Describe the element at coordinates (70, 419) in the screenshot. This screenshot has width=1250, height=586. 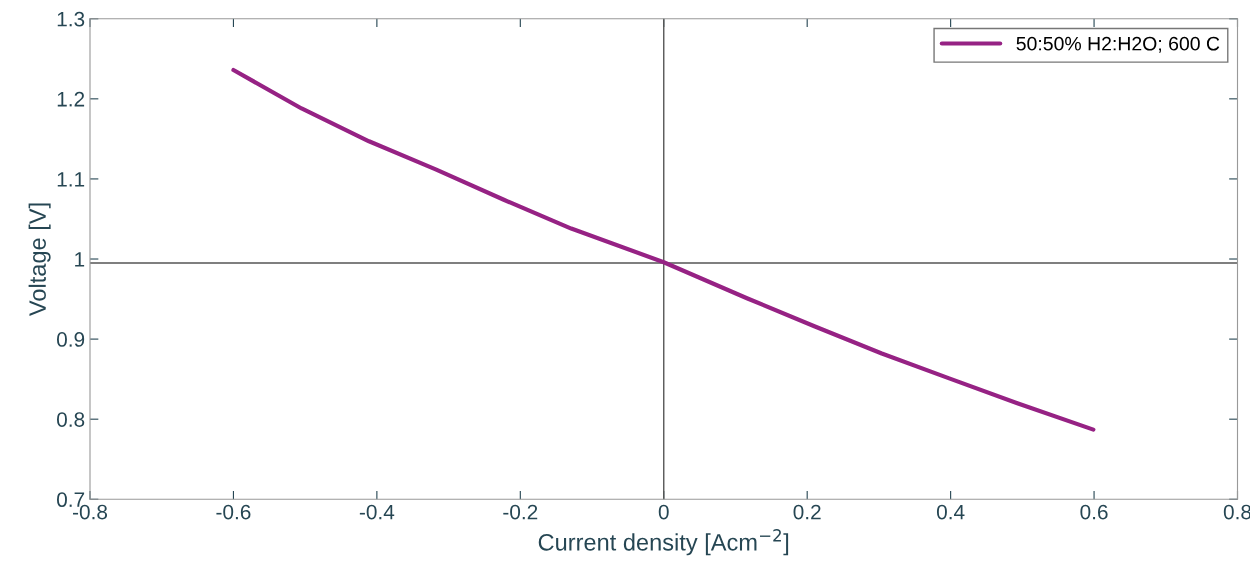
I see `y-tick-label: 0.8` at that location.